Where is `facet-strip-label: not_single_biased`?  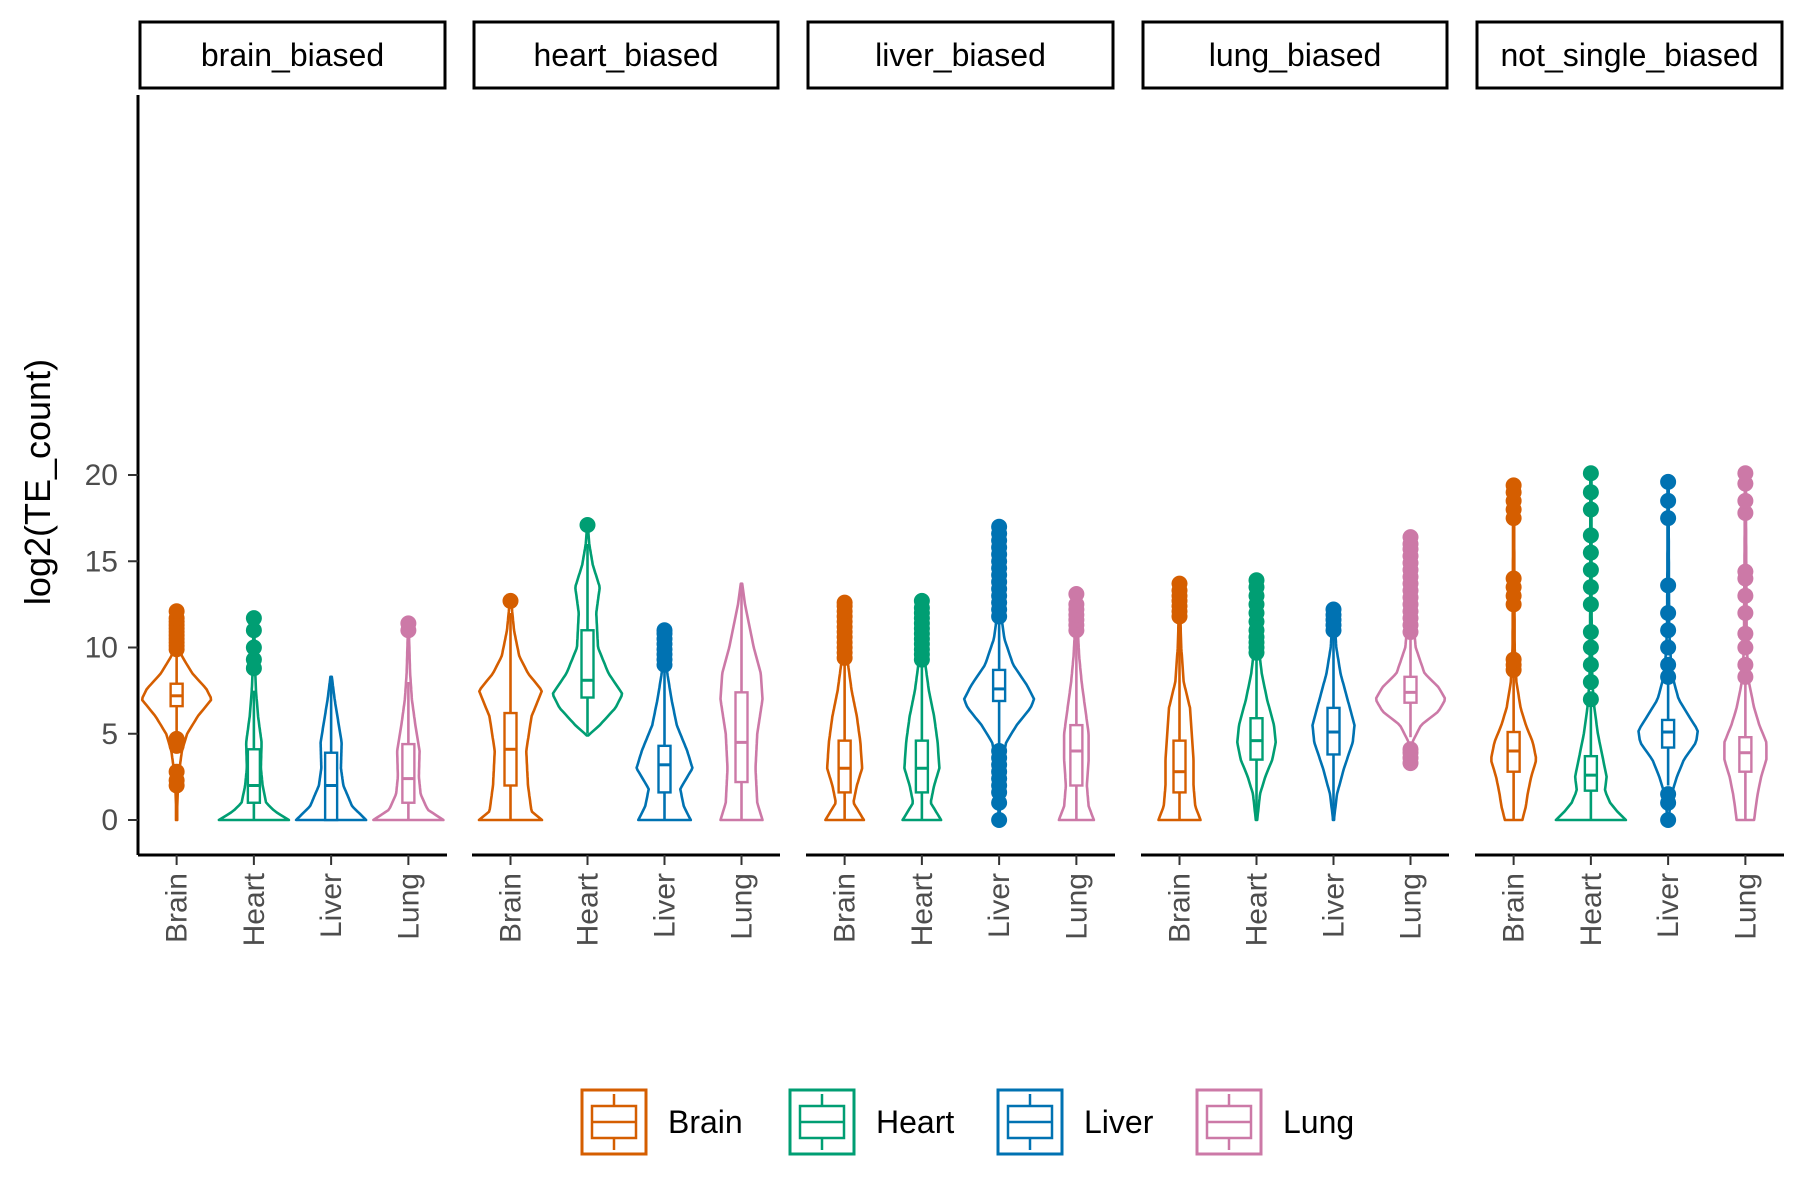
facet-strip-label: not_single_biased is located at coordinates (1630, 55).